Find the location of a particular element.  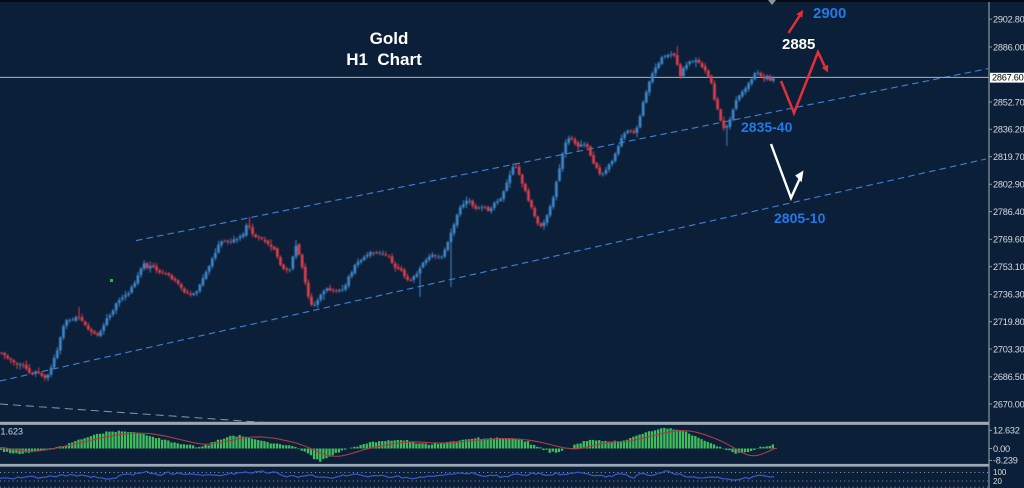

svg-text: Gold is located at coordinates (389, 38).